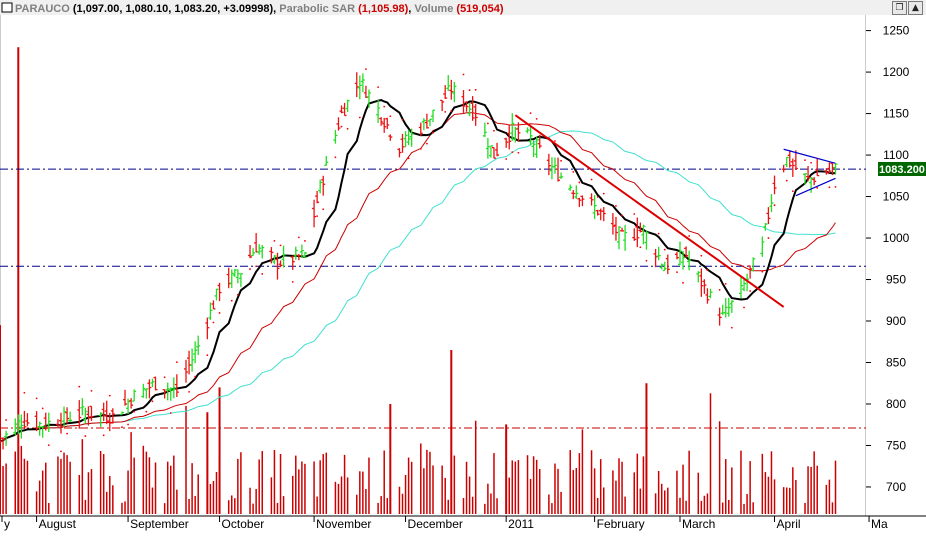 The width and height of the screenshot is (926, 536). Describe the element at coordinates (896, 321) in the screenshot. I see `y-tick-label: 900` at that location.